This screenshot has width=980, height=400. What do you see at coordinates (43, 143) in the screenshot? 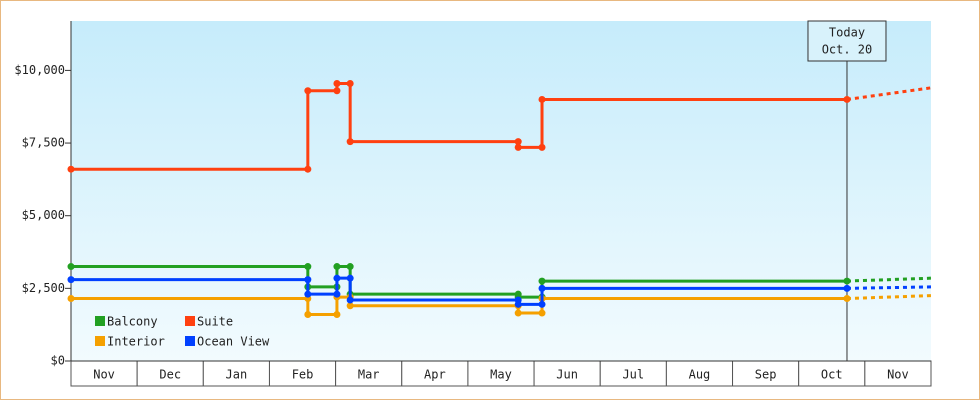
I see `y-tick-label: $7,500` at bounding box center [43, 143].